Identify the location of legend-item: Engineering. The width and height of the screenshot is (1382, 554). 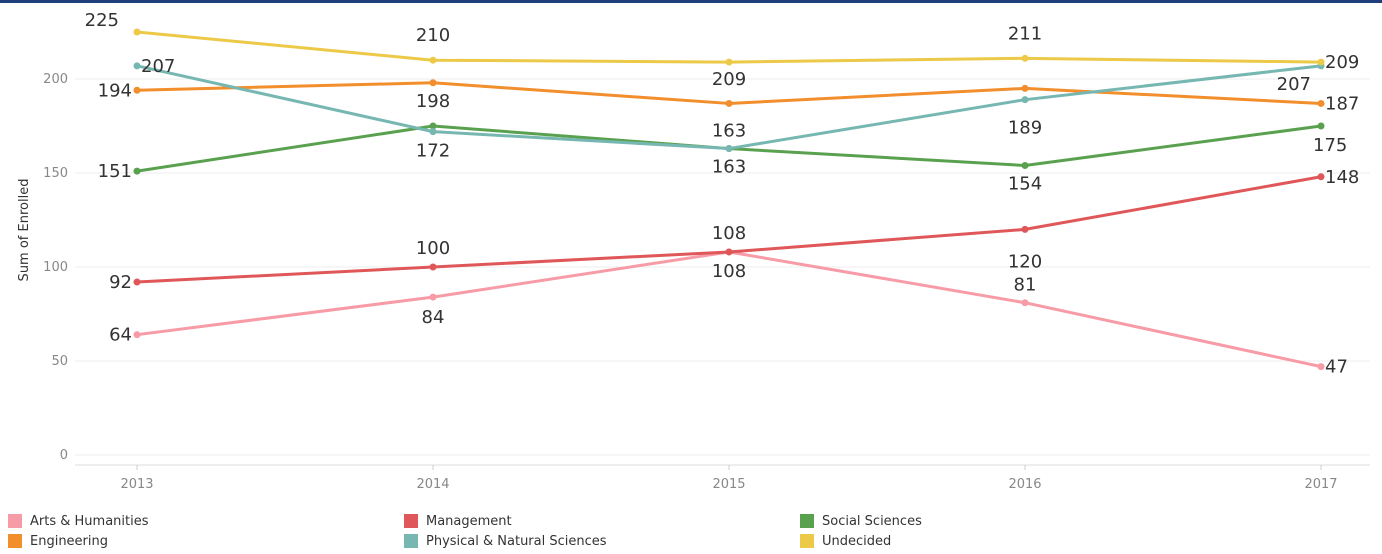
(58, 541).